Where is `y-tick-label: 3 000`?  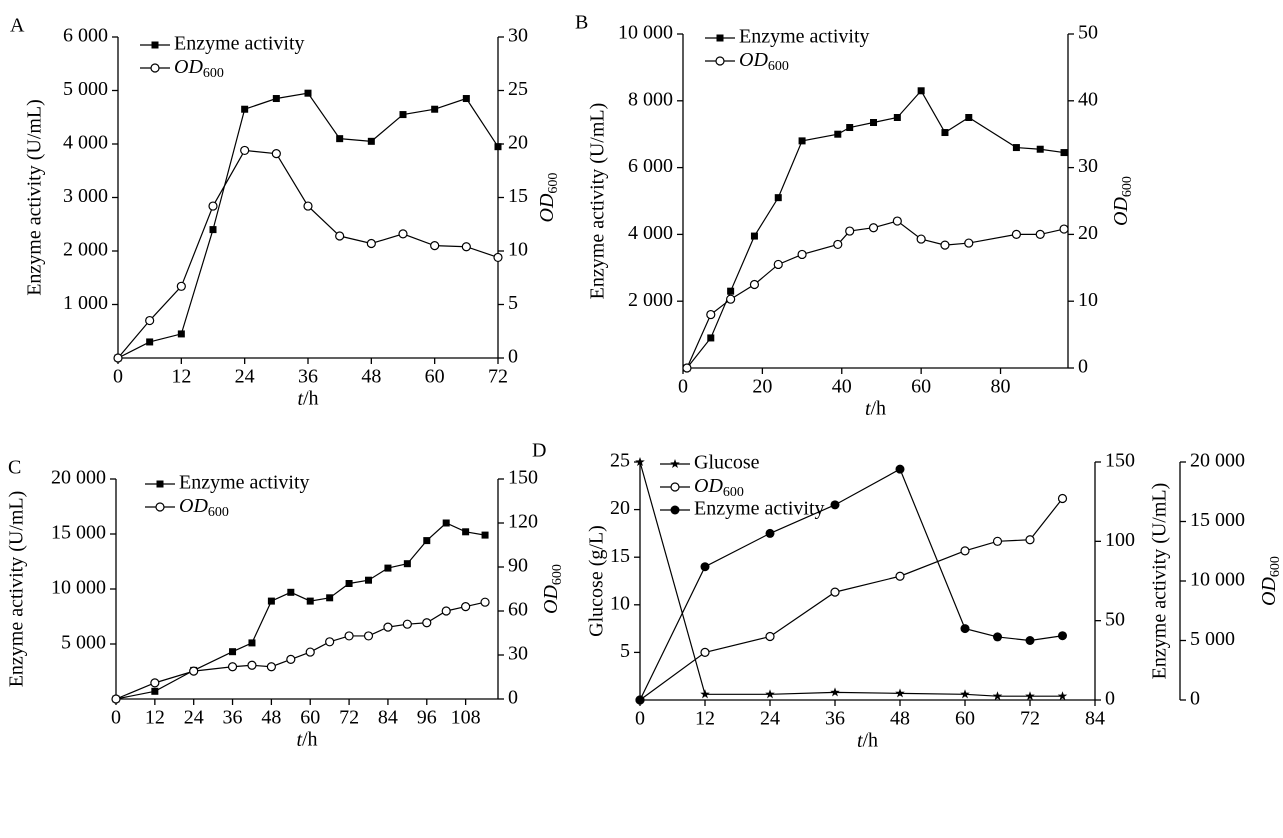
y-tick-label: 3 000 is located at coordinates (85, 196).